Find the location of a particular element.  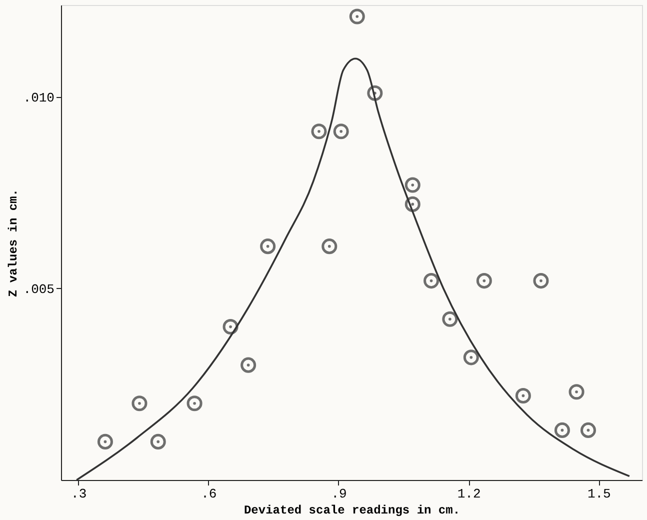

x-tick-label: .3 is located at coordinates (79, 494).